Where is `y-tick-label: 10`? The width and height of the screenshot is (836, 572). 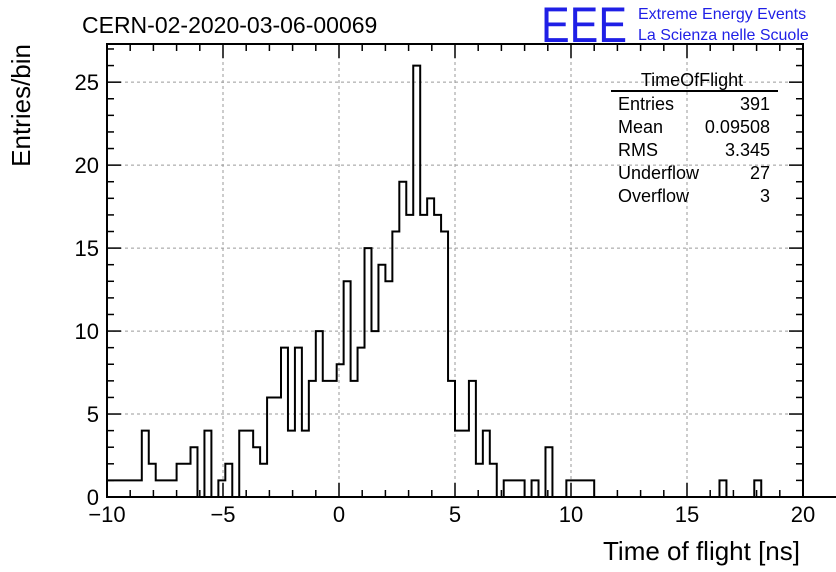
y-tick-label: 10 is located at coordinates (87, 331).